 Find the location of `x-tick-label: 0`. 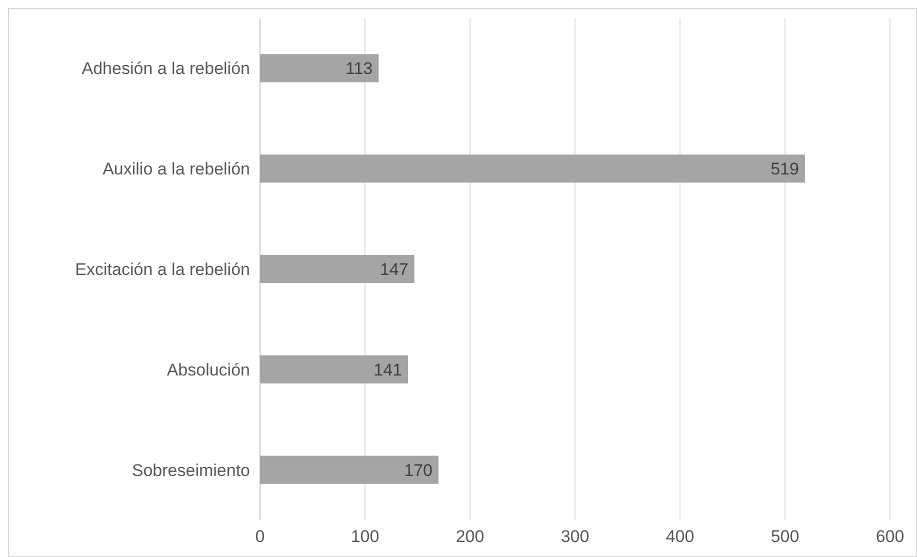

x-tick-label: 0 is located at coordinates (260, 536).